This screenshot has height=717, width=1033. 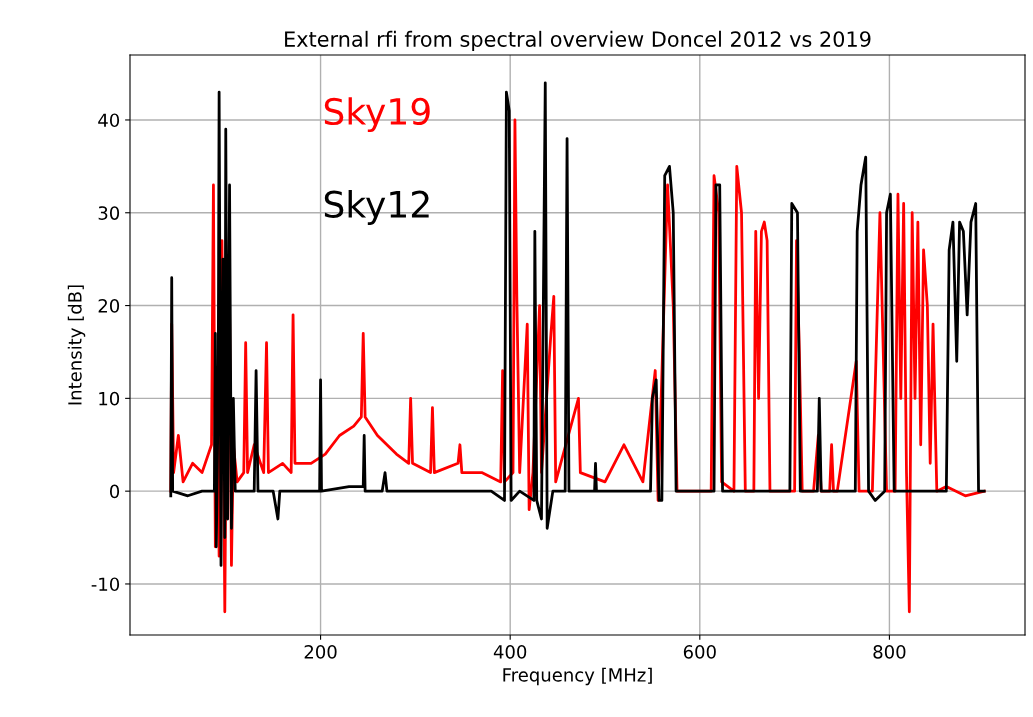 What do you see at coordinates (109, 213) in the screenshot?
I see `y-tick-label: 30` at bounding box center [109, 213].